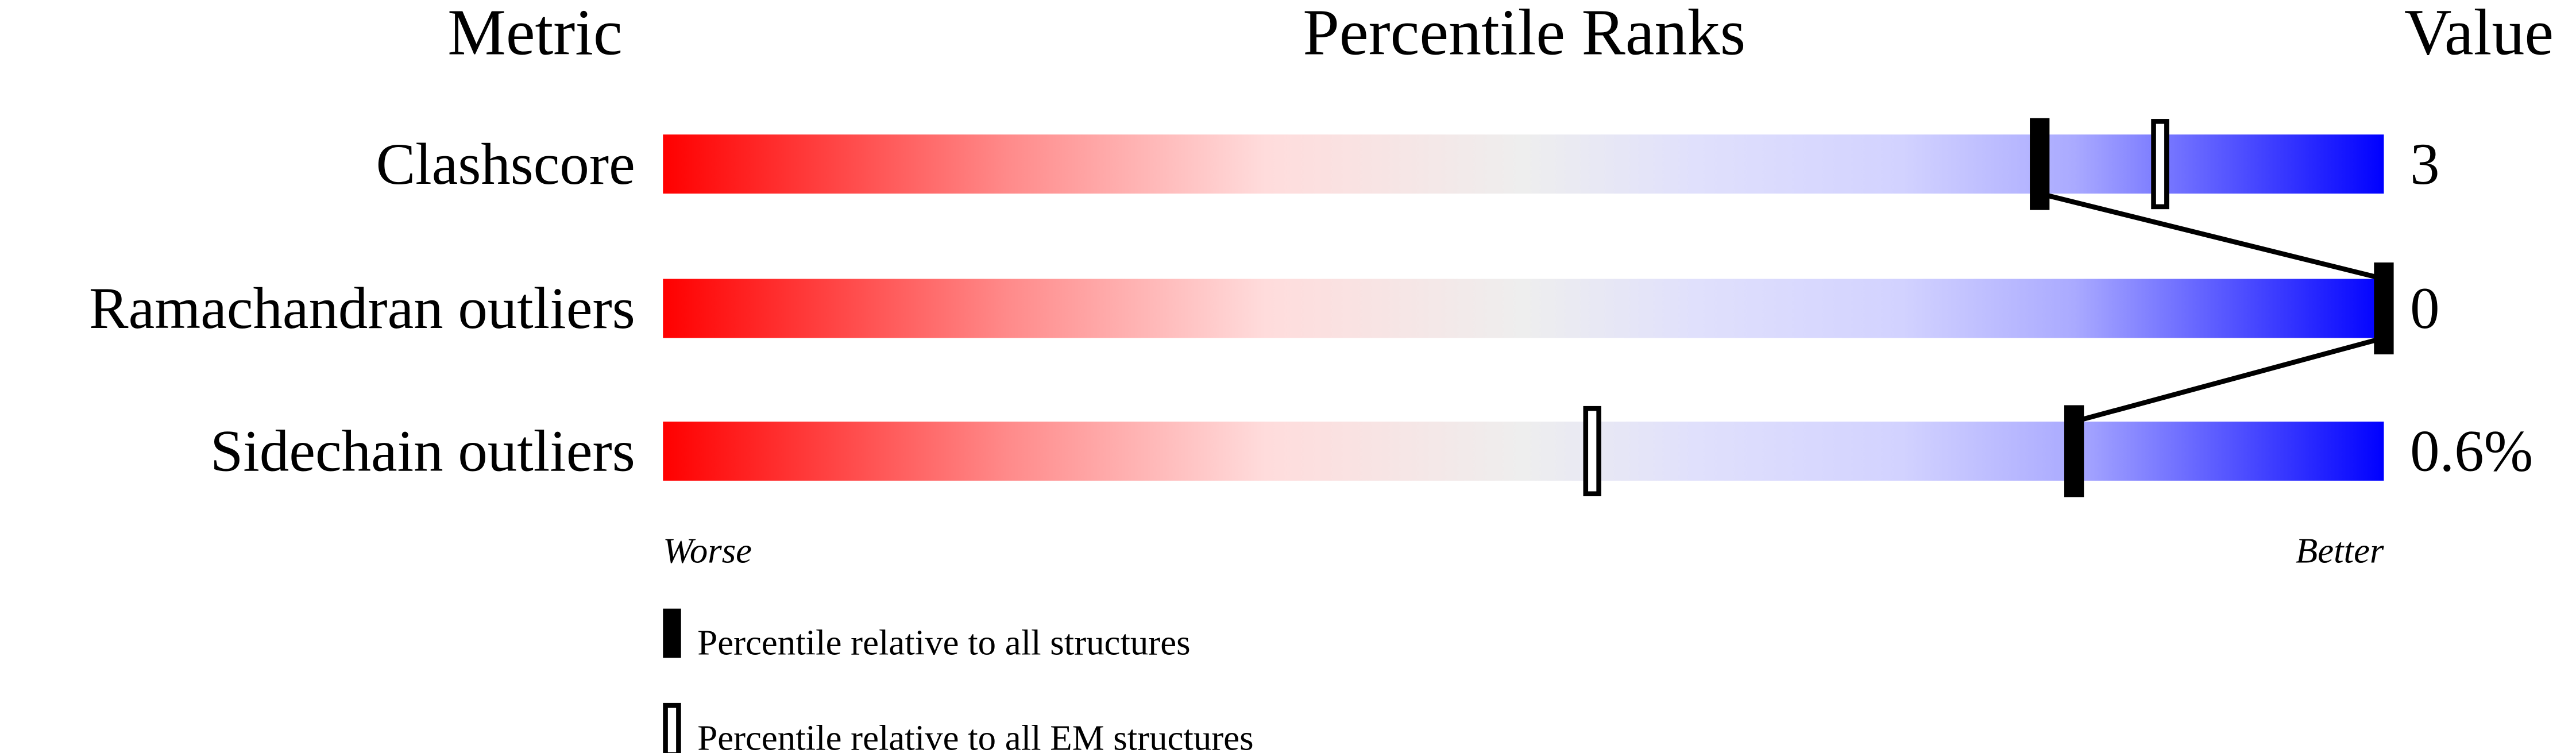  Describe the element at coordinates (1524, 34) in the screenshot. I see `header-percentile-ranks: Percentile Ranks` at that location.